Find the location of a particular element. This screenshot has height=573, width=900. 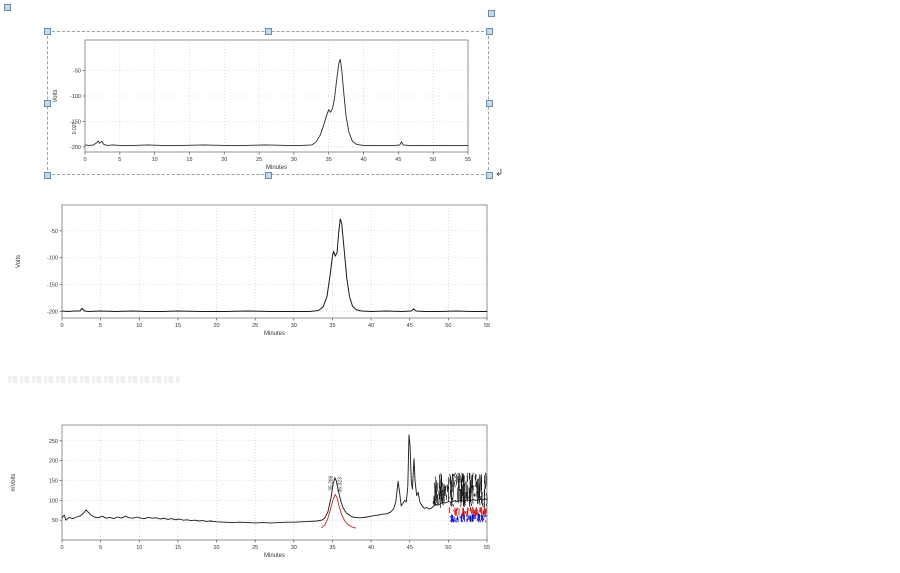

peak-annotation: 36.323 is located at coordinates (340, 485).